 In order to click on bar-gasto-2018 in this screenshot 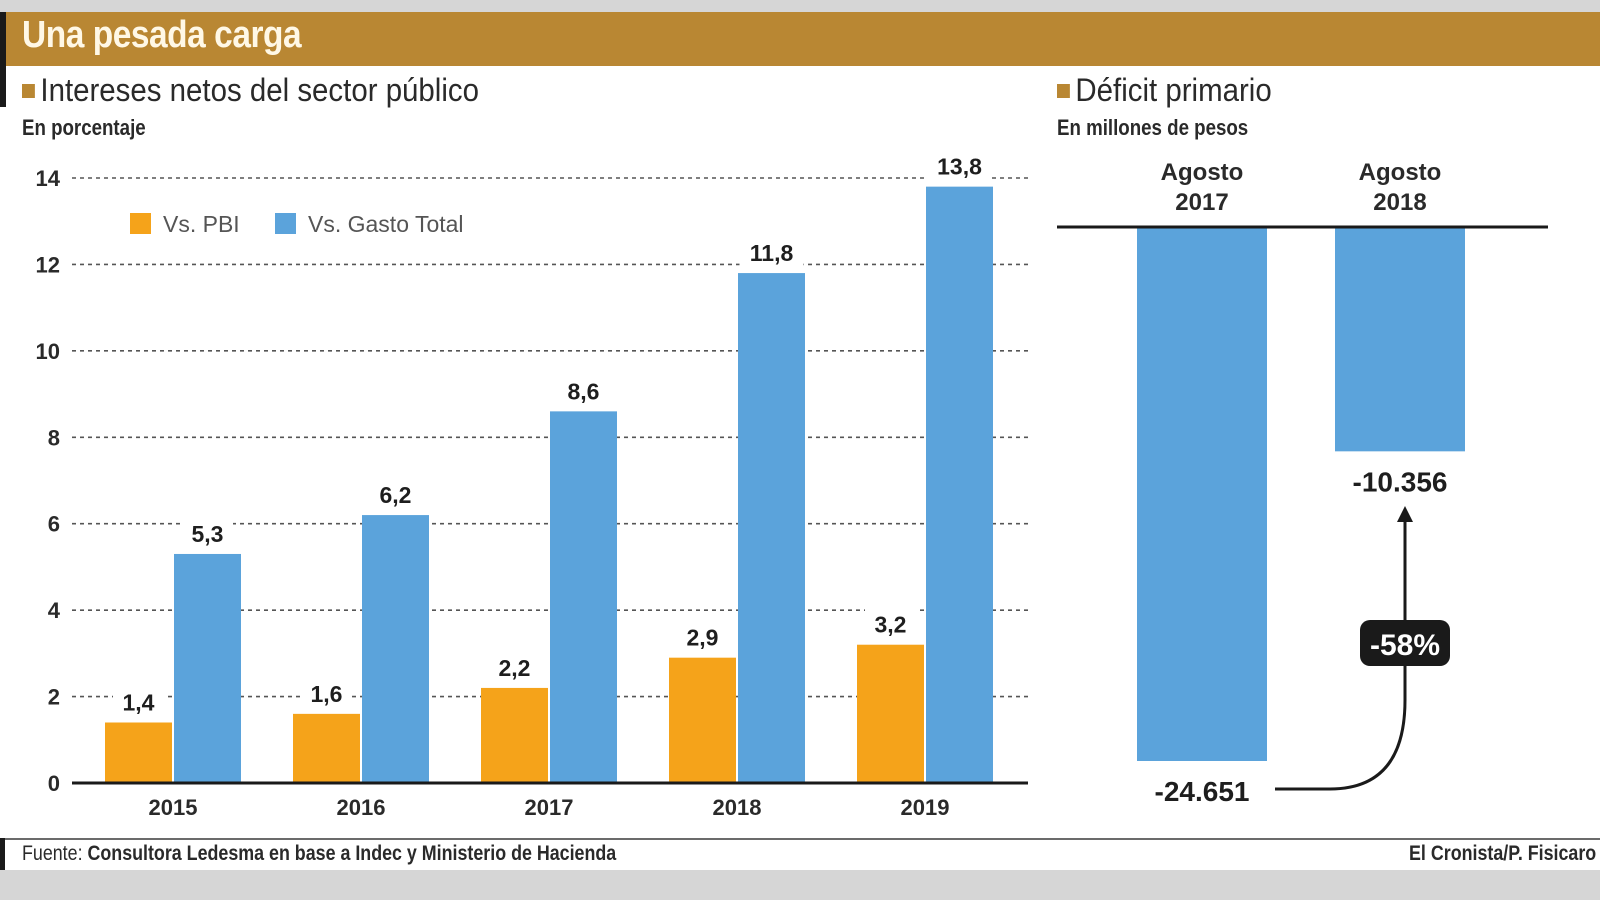, I will do `click(771, 528)`.